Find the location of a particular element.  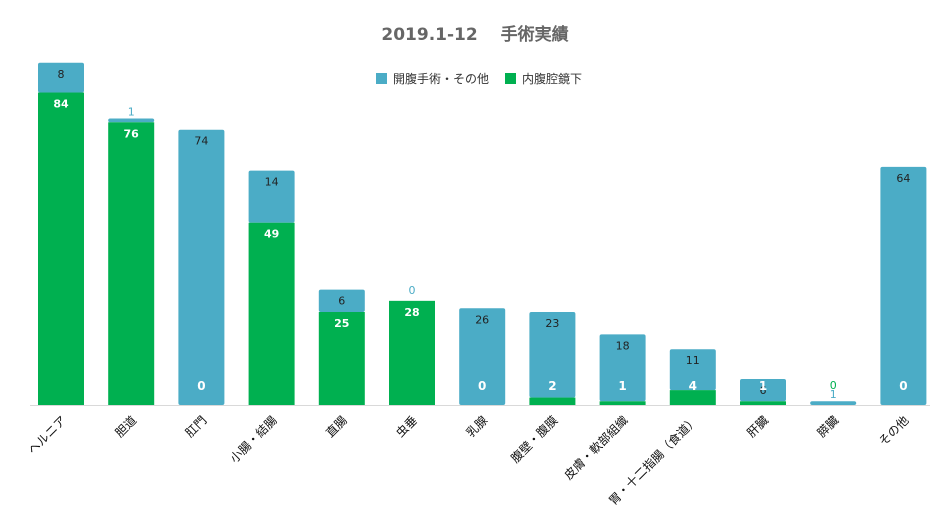

data-label-laparoscopic-10: 1 is located at coordinates (763, 386).